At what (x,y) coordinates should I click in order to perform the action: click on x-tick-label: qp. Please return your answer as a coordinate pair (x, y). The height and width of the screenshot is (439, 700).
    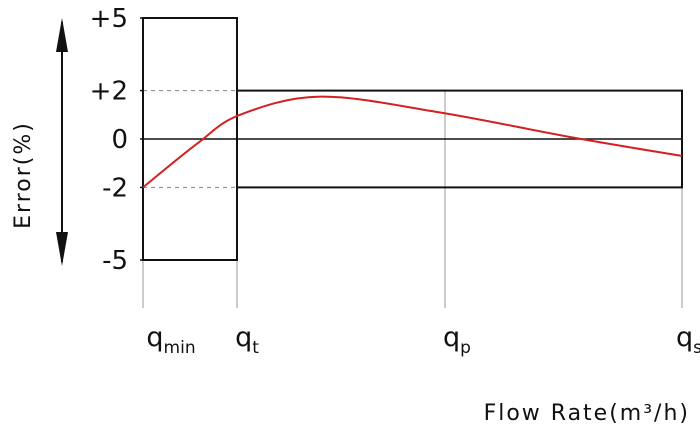
    Looking at the image, I should click on (457, 340).